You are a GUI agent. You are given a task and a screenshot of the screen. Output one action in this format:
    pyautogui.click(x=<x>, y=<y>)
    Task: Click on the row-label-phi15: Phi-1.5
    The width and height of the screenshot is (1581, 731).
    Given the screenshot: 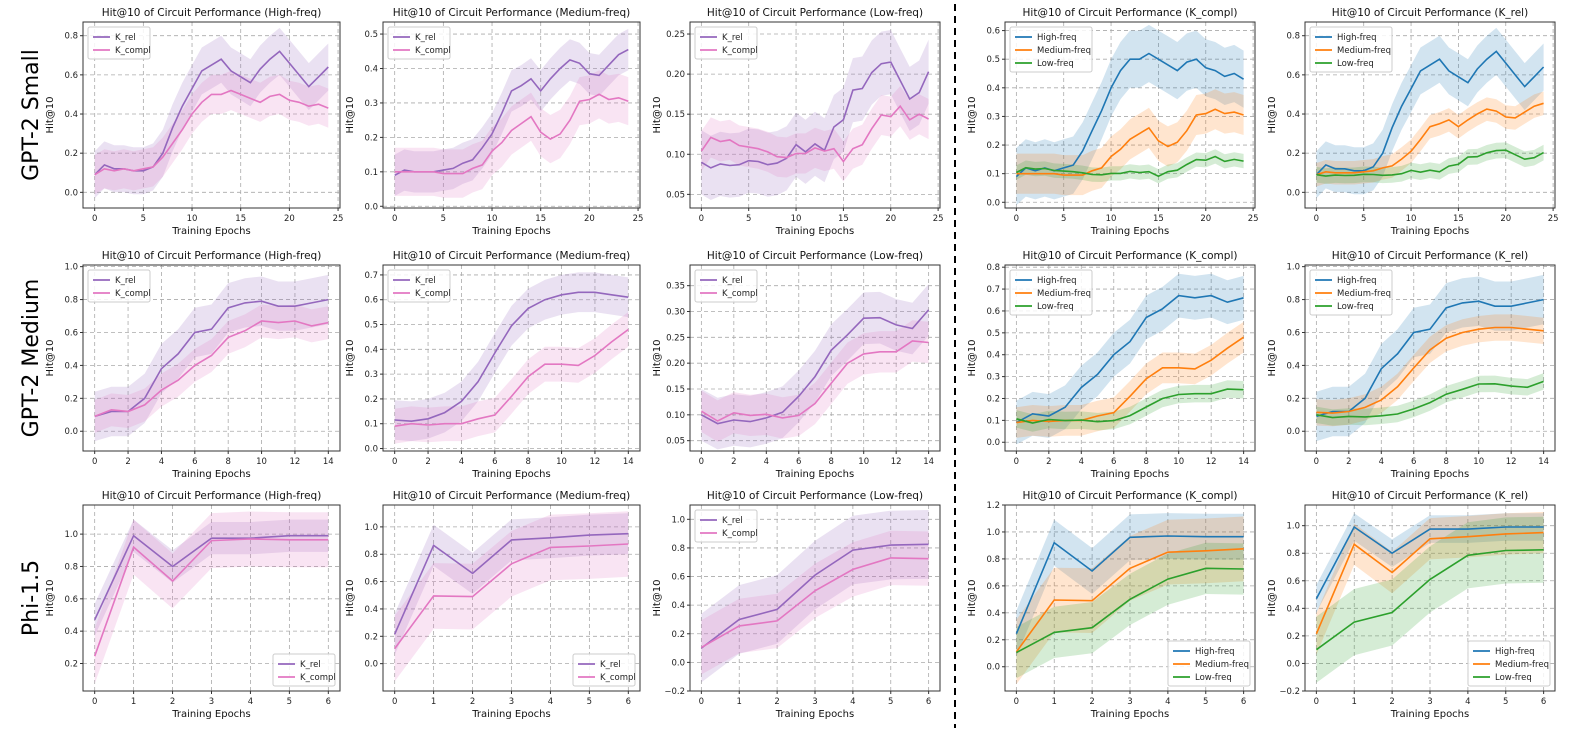 What is the action you would take?
    pyautogui.click(x=31, y=598)
    